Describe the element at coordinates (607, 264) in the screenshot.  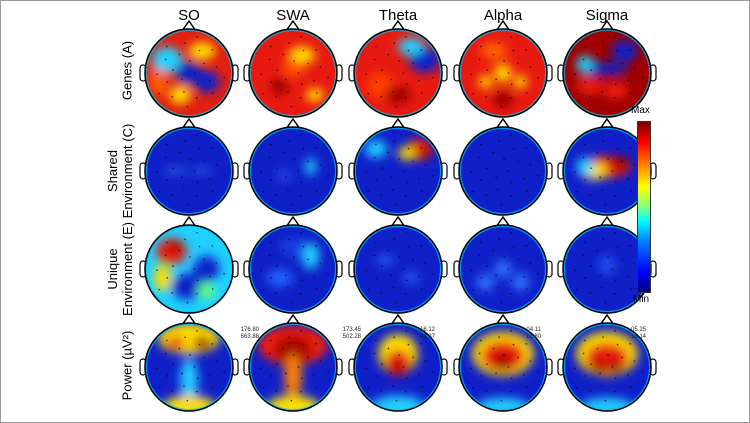
I see `topomap-unique-env-sigma` at that location.